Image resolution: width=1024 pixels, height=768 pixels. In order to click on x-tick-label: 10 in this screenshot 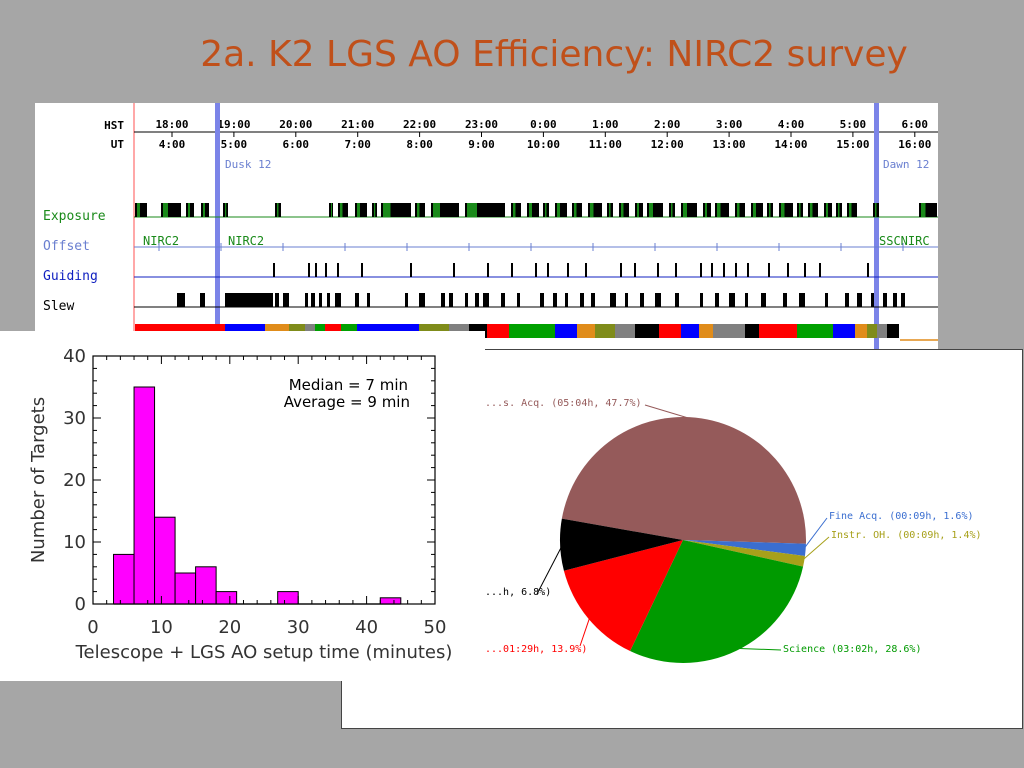, I will do `click(161, 627)`.